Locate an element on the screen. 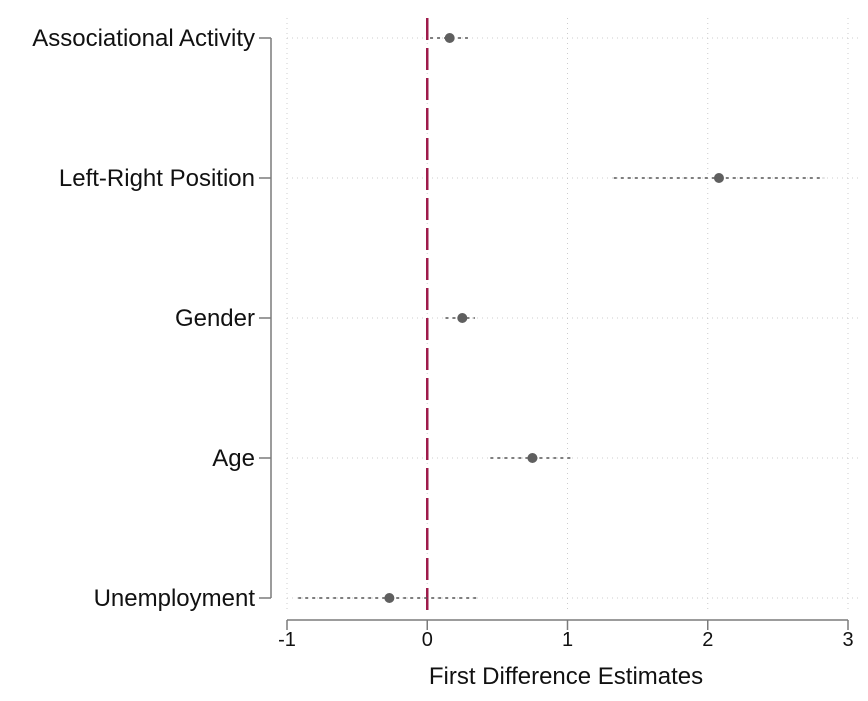  x-tick-label: 1 is located at coordinates (567, 640).